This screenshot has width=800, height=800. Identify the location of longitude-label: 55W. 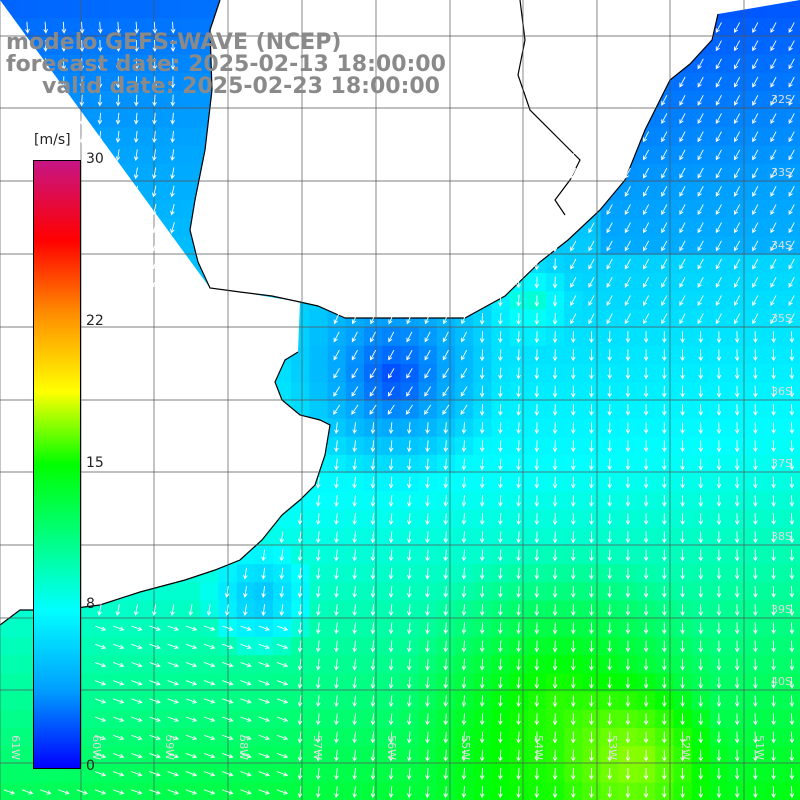
(465, 747).